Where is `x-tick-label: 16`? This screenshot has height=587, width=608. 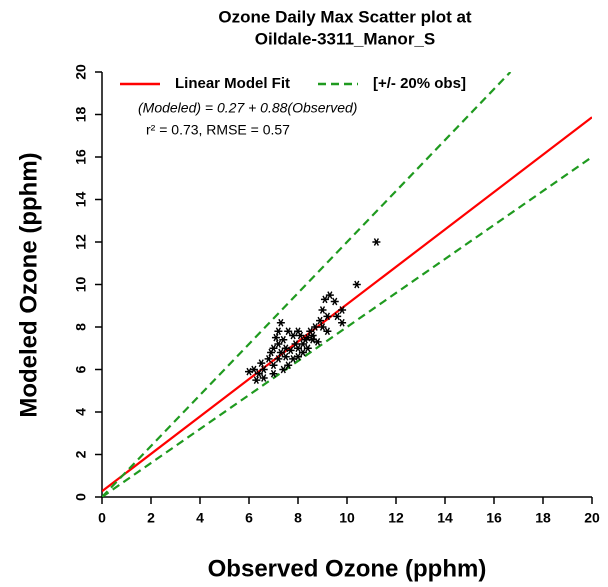 x-tick-label: 16 is located at coordinates (494, 518).